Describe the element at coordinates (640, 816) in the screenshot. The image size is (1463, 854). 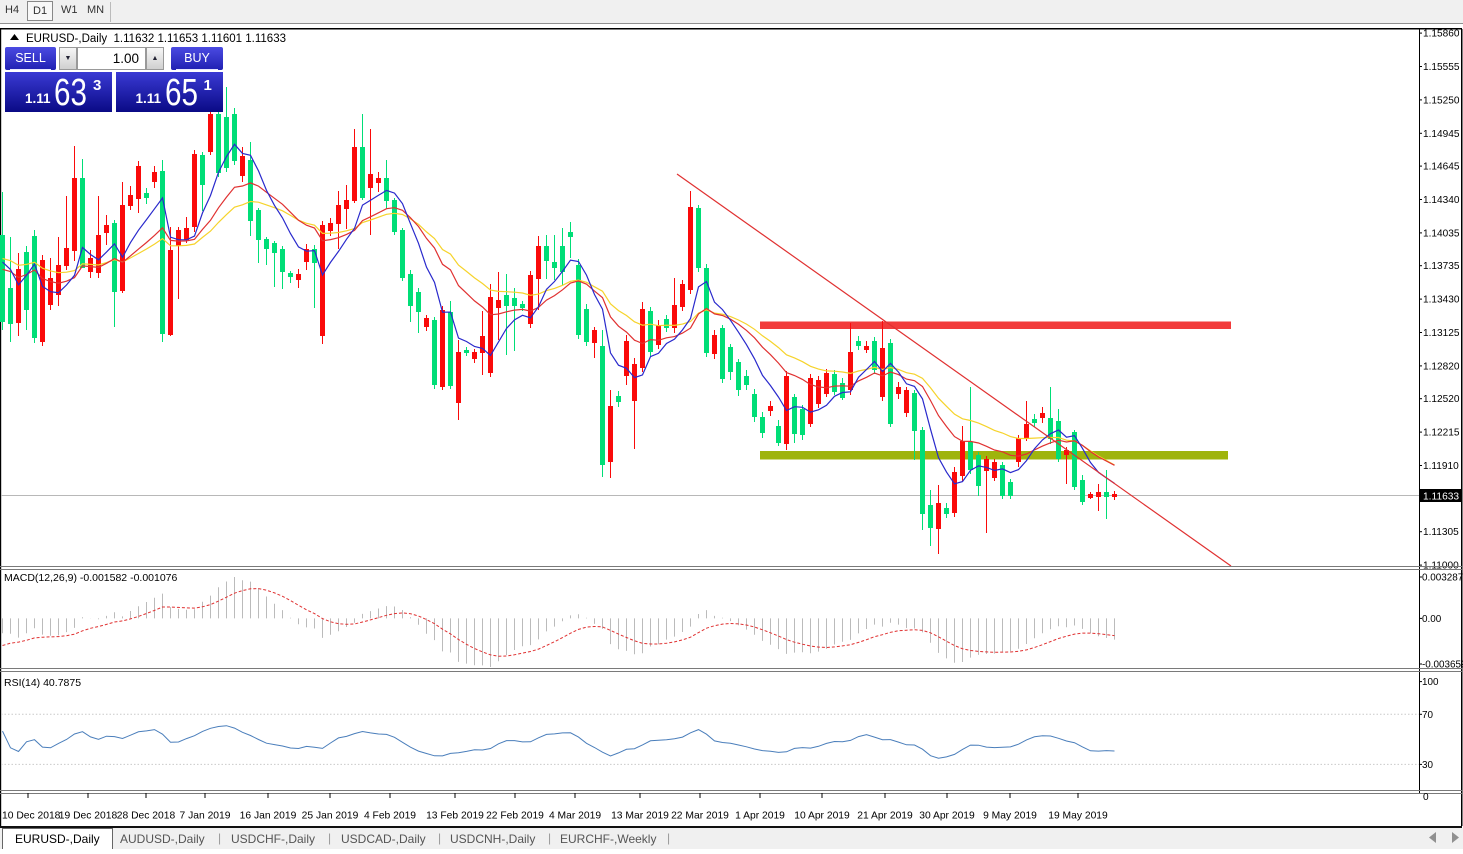
I see `svg-text: 13 Mar 2019` at that location.